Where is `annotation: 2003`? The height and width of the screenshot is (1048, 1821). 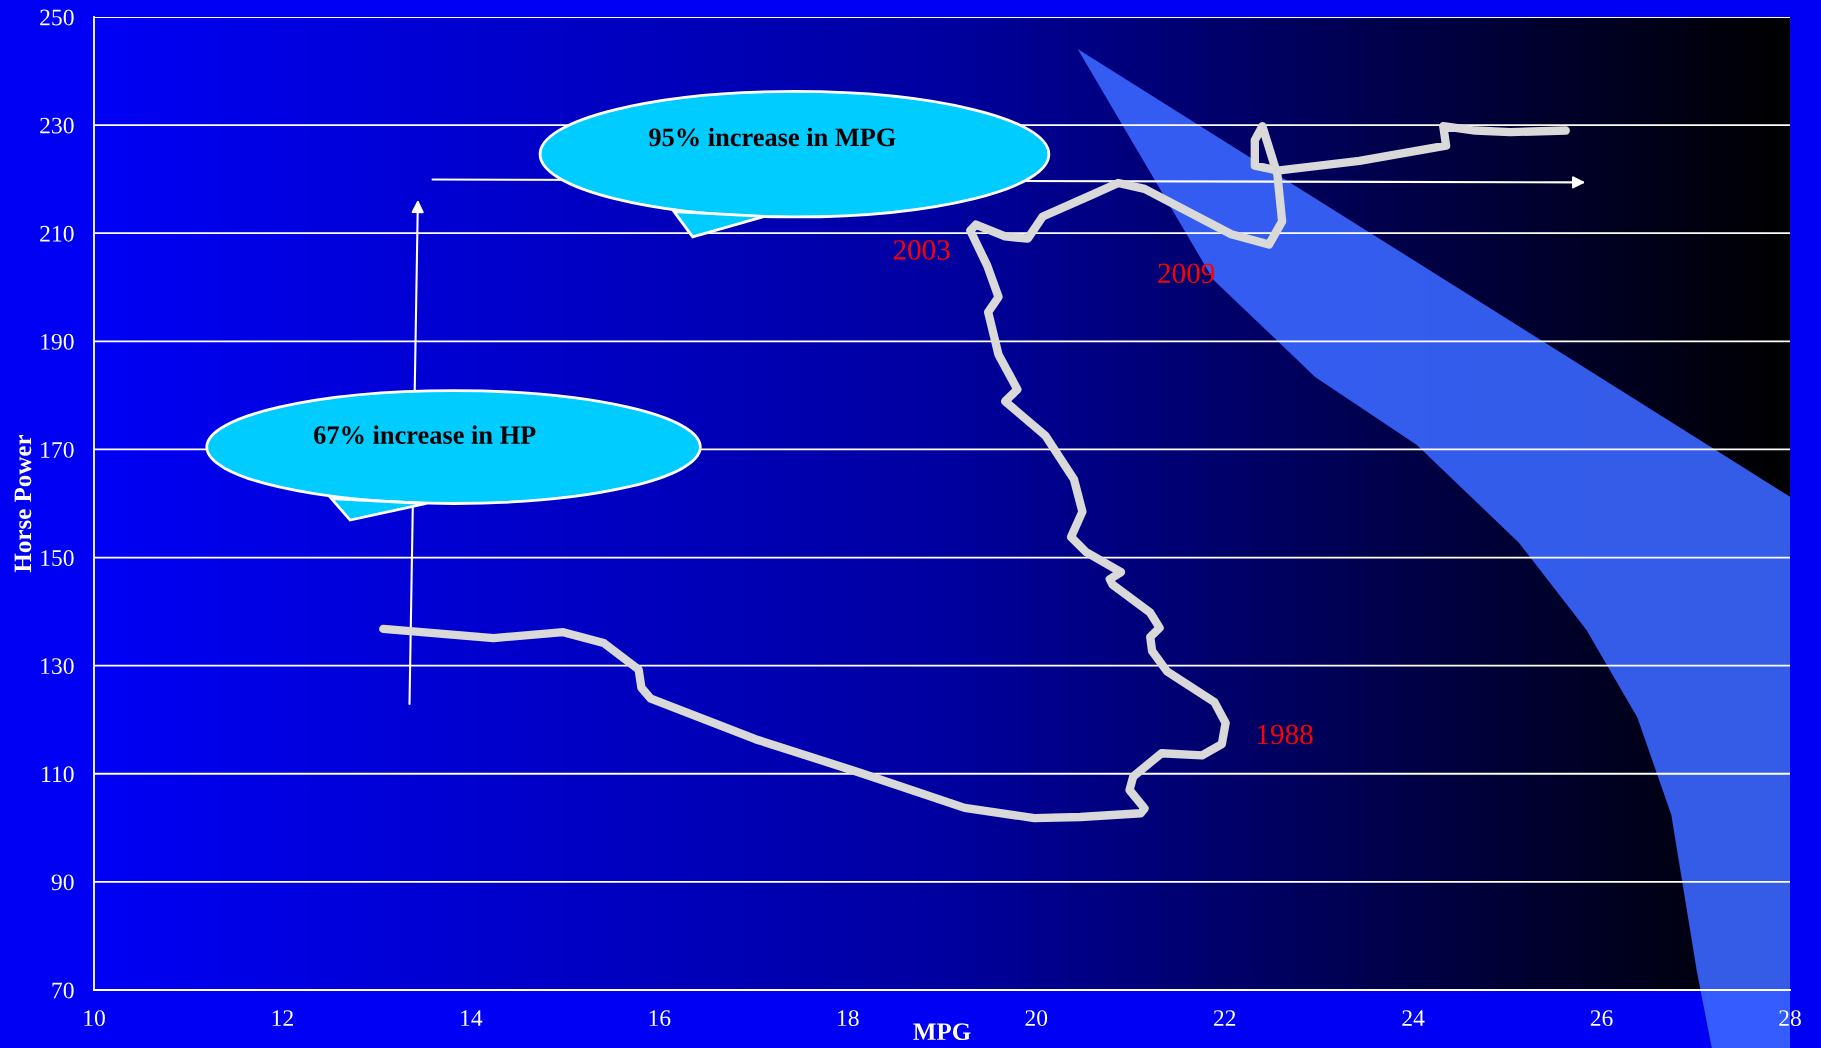 annotation: 2003 is located at coordinates (921, 250).